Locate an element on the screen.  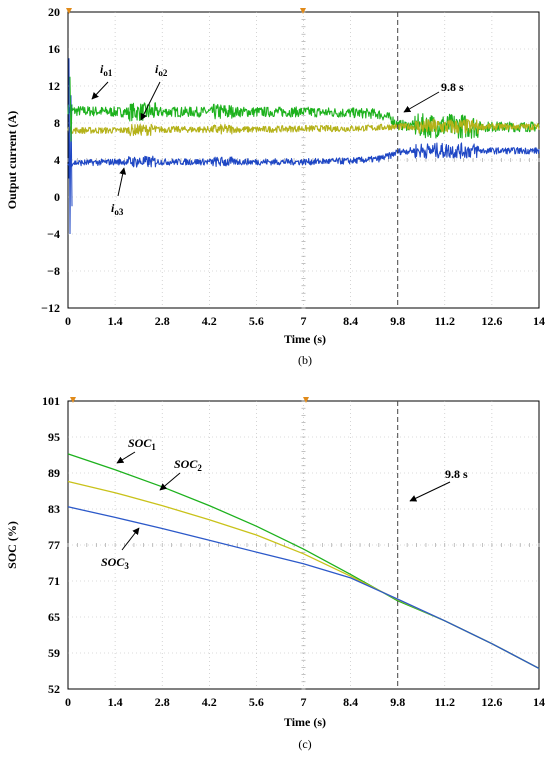
y-tick-label: 89 is located at coordinates (54, 473).